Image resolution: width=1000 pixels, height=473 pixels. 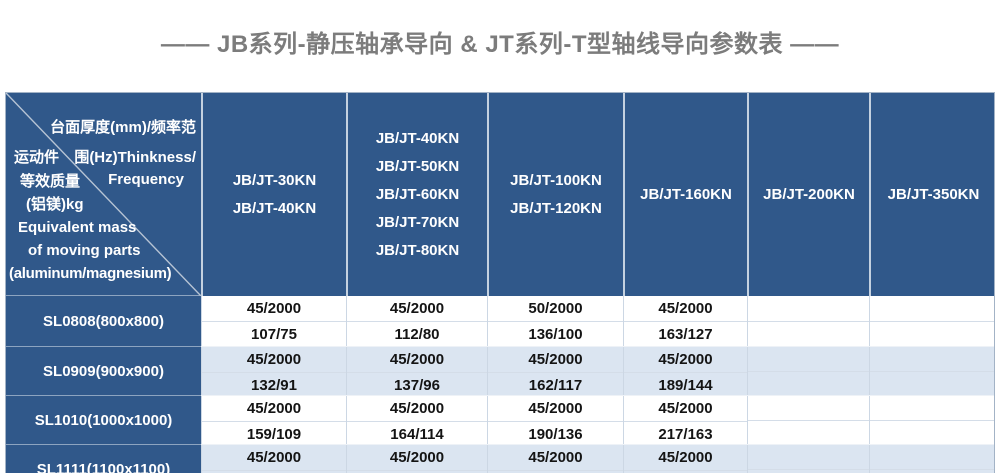 I want to click on corner-label-line: of moving parts, so click(x=84, y=250).